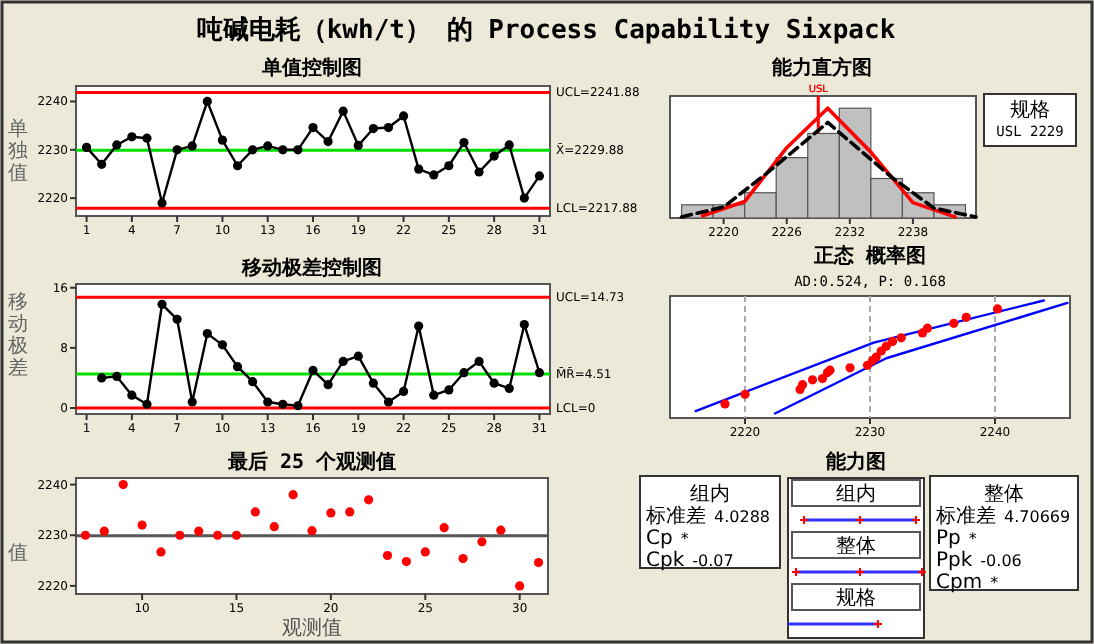 The width and height of the screenshot is (1094, 644). Describe the element at coordinates (18, 151) in the screenshot. I see `y-axis-title: 单独值` at that location.